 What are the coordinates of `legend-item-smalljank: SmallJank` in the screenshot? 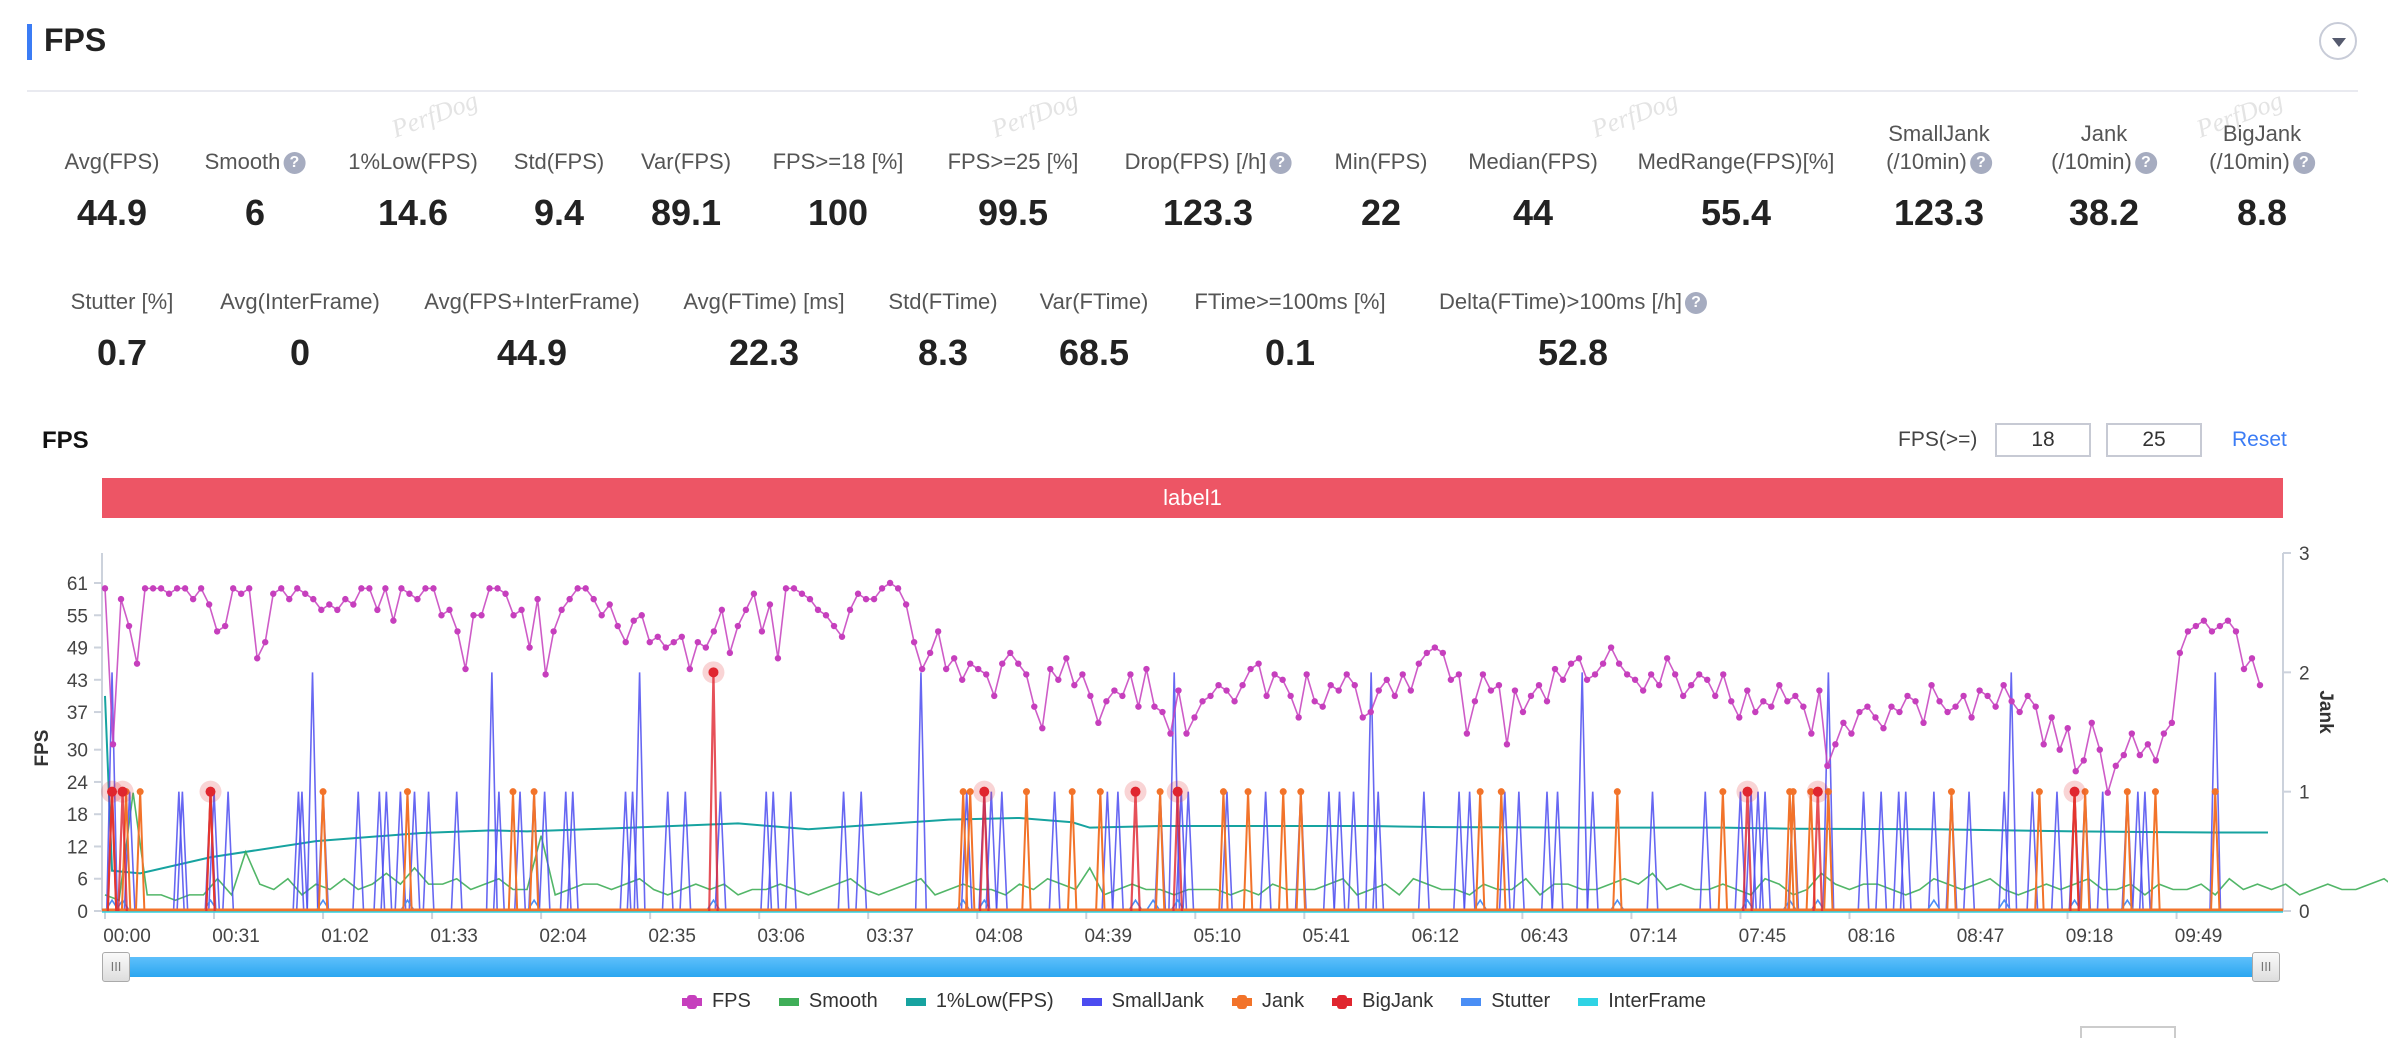 It's located at (1142, 1001).